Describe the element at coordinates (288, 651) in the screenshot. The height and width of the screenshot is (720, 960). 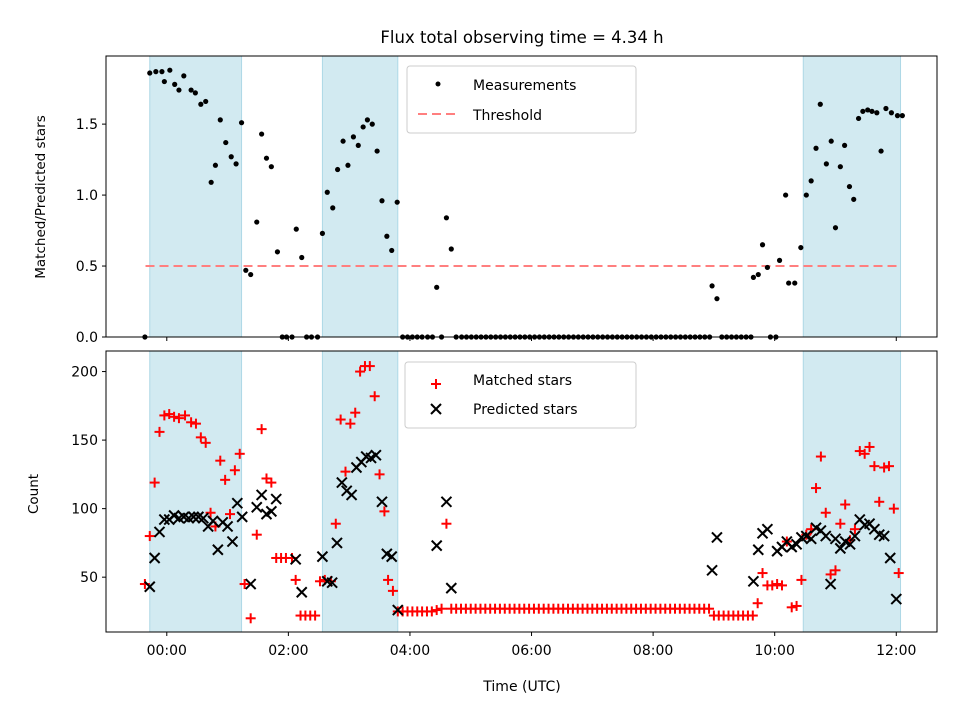
I see `x-tick-label: 02:00` at that location.